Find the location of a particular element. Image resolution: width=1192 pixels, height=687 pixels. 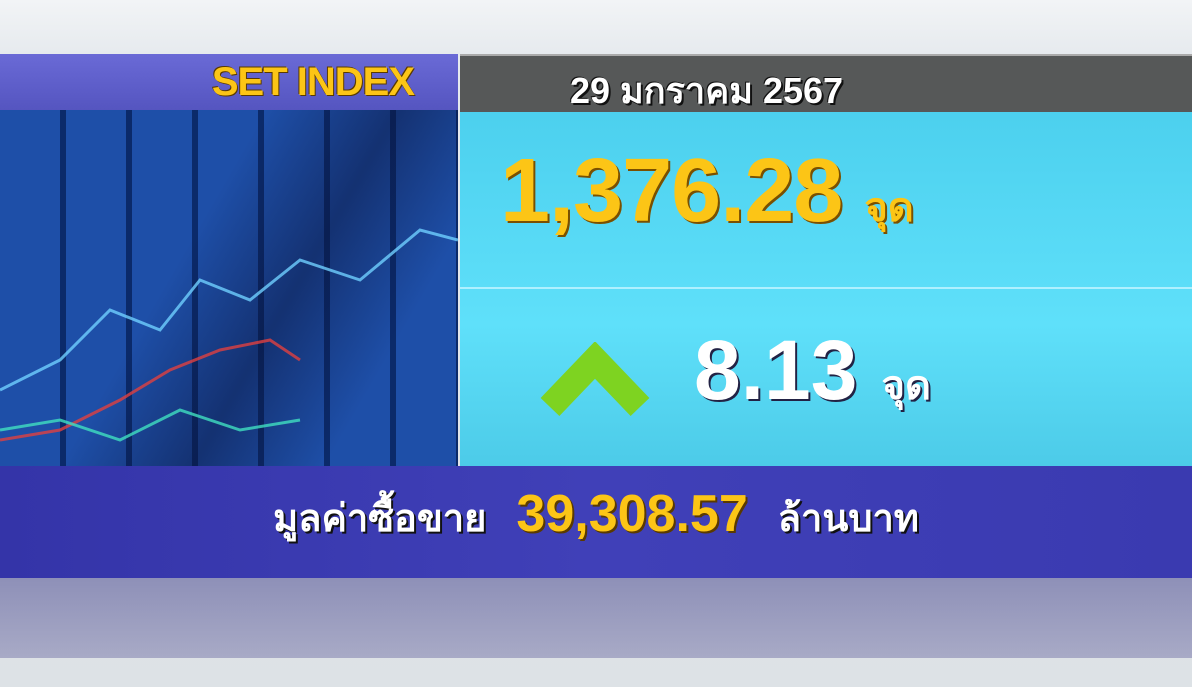

title-bar: SET INDEX is located at coordinates (229, 82).